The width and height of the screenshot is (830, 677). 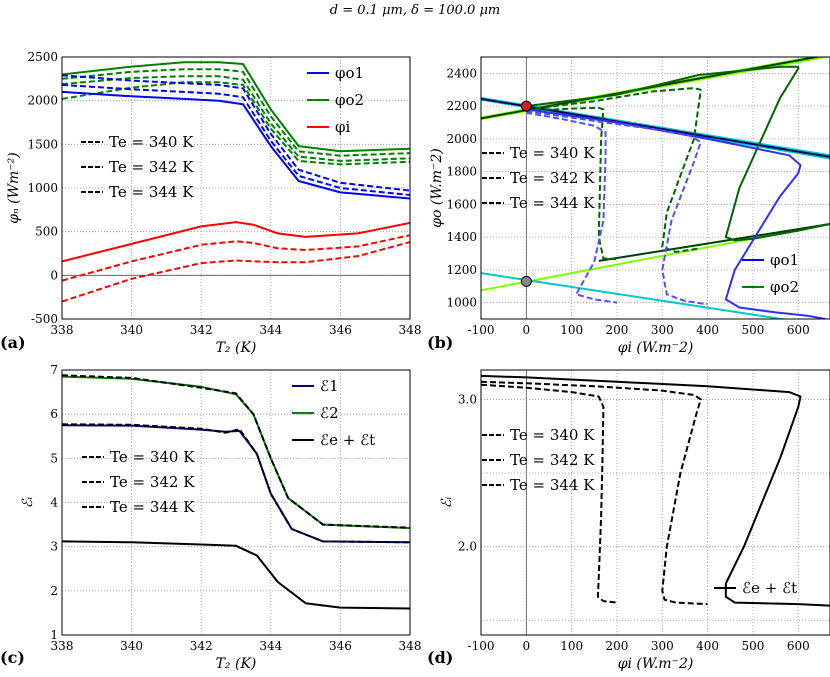 What do you see at coordinates (461, 270) in the screenshot?
I see `y-tick-label: 1200` at bounding box center [461, 270].